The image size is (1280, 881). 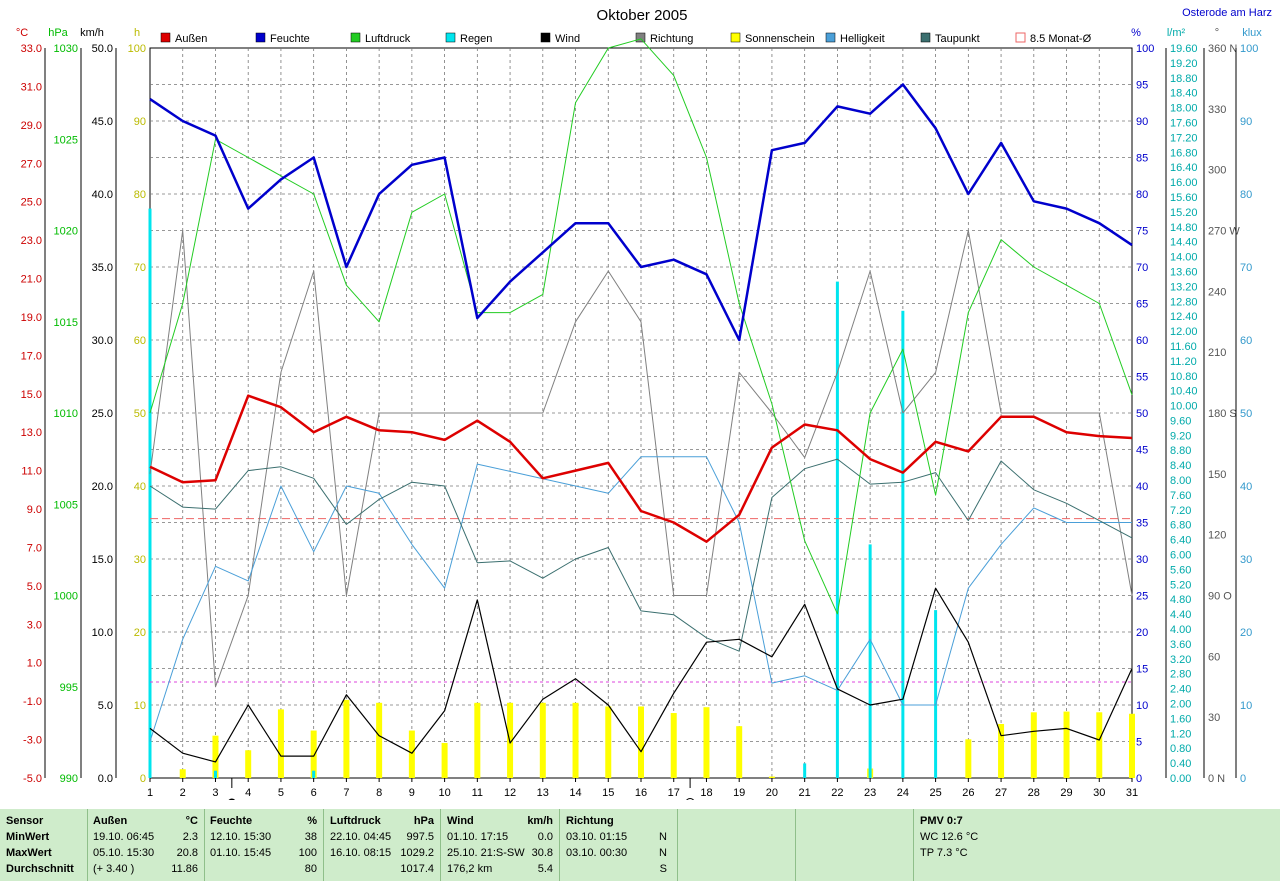 What do you see at coordinates (66, 140) in the screenshot?
I see `pressure-tick-label: 1025` at bounding box center [66, 140].